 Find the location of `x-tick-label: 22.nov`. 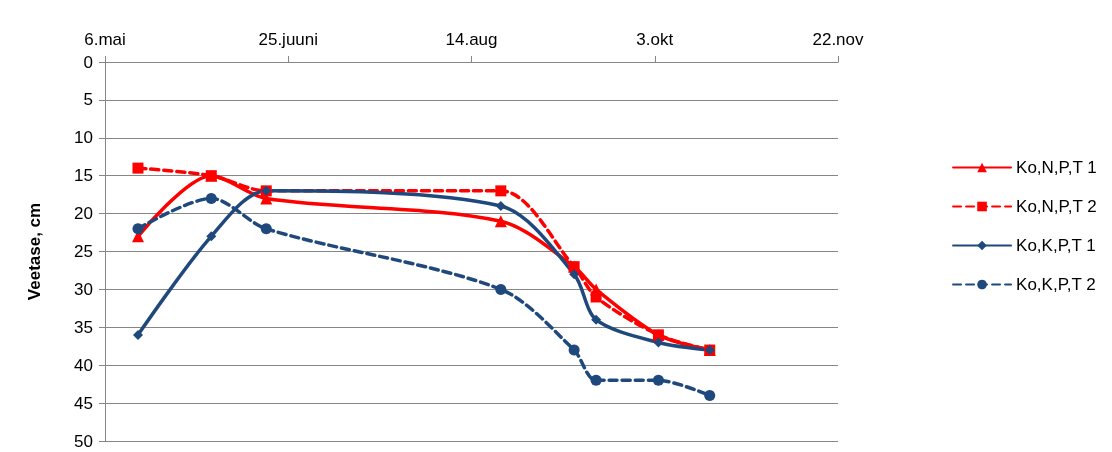

x-tick-label: 22.nov is located at coordinates (838, 39).